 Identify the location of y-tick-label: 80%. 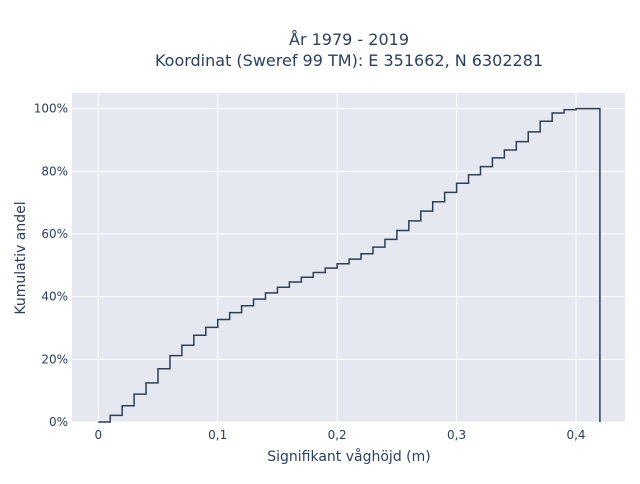
(54, 171).